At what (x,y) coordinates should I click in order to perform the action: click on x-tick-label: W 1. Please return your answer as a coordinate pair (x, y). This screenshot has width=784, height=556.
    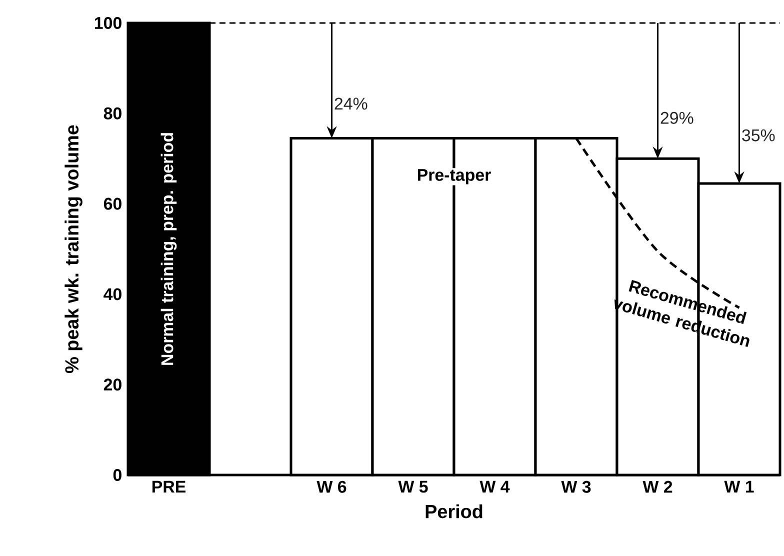
    Looking at the image, I should click on (739, 486).